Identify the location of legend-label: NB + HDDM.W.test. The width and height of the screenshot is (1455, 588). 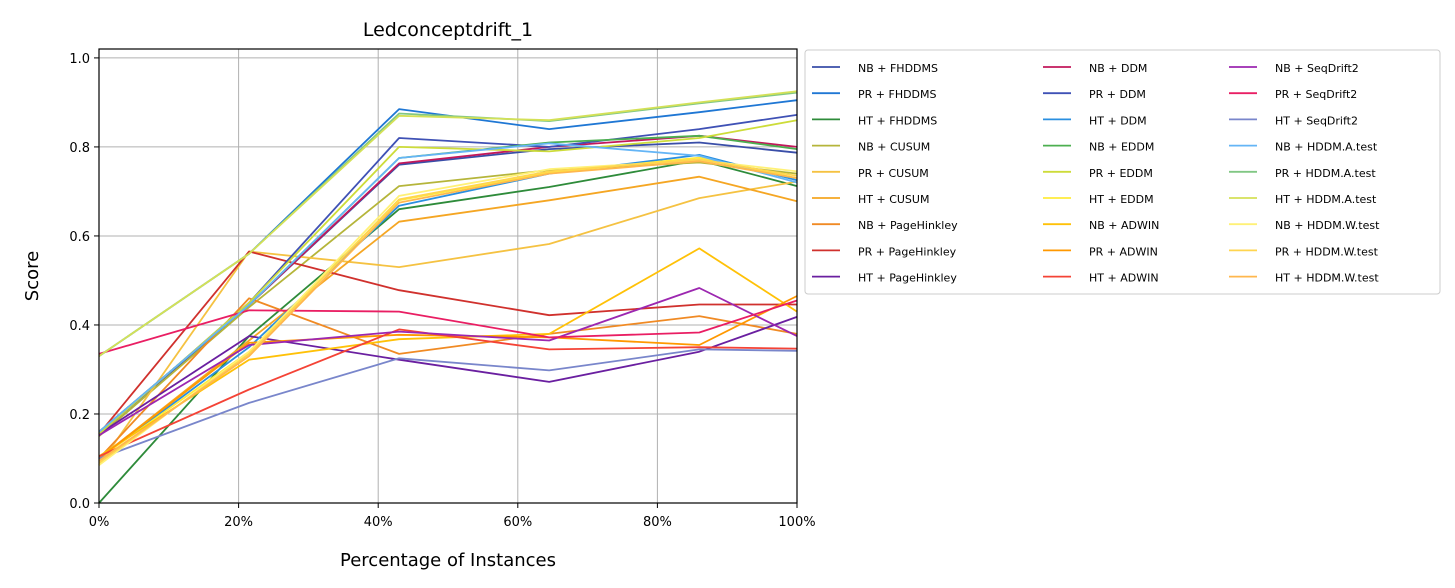
(1327, 225).